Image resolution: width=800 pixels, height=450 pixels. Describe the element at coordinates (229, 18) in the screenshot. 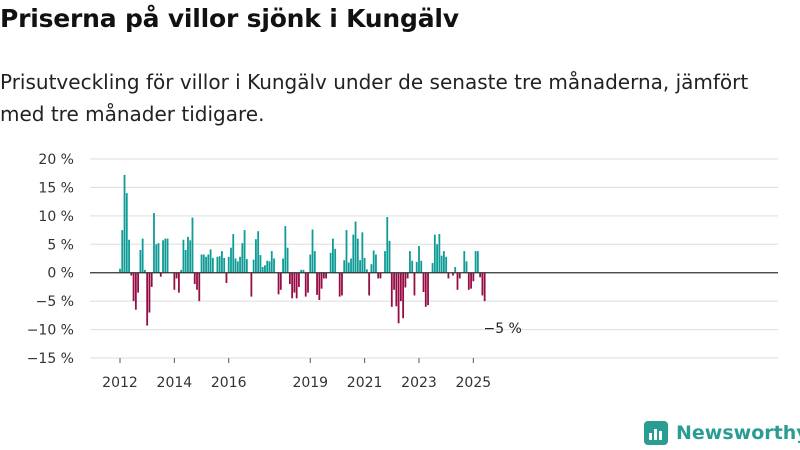

I see `chart-title: Priserna på villor sjönk i Kungälv` at that location.